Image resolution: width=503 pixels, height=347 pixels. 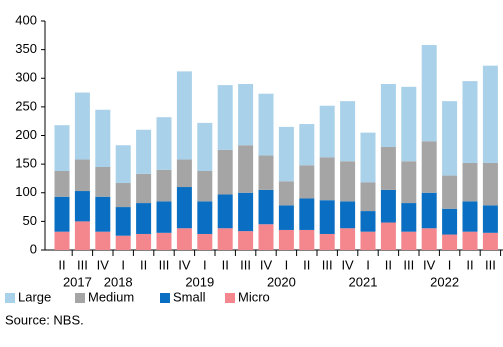 I want to click on y-tick-label: 350, so click(x=26, y=48).